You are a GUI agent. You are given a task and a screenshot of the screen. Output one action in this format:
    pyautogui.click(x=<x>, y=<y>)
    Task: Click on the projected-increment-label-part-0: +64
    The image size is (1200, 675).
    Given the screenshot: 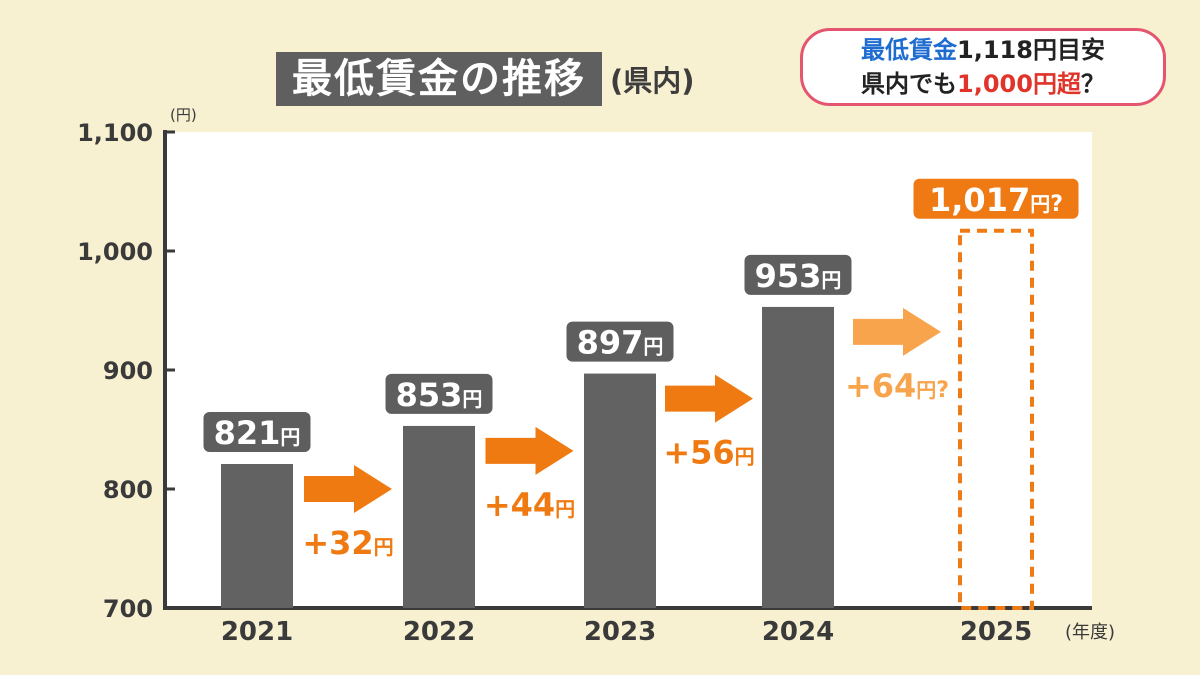 What is the action you would take?
    pyautogui.click(x=880, y=386)
    